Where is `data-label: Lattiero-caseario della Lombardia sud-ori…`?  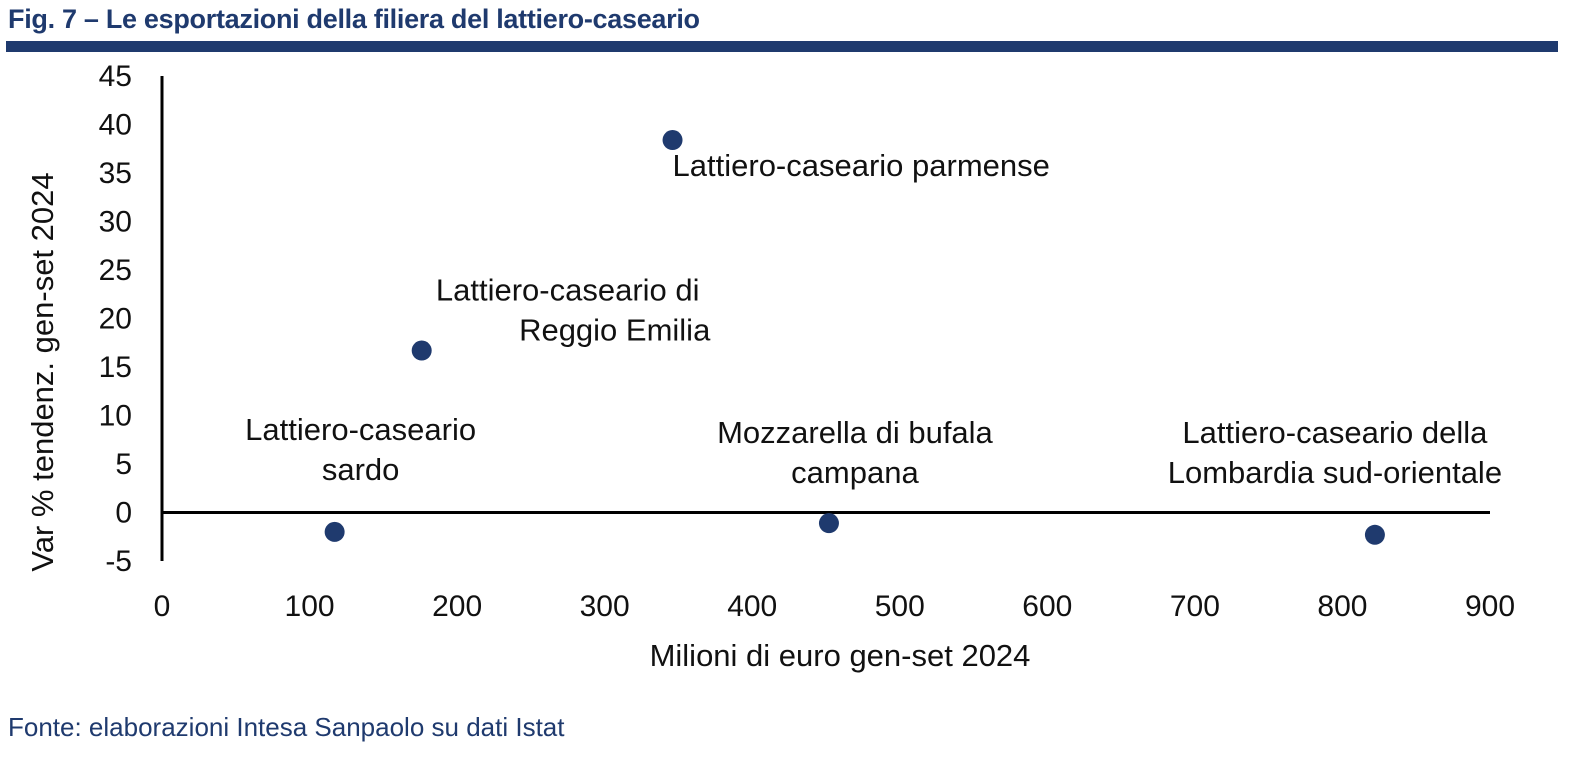 data-label: Lattiero-caseario della Lombardia sud-ori… is located at coordinates (1335, 452).